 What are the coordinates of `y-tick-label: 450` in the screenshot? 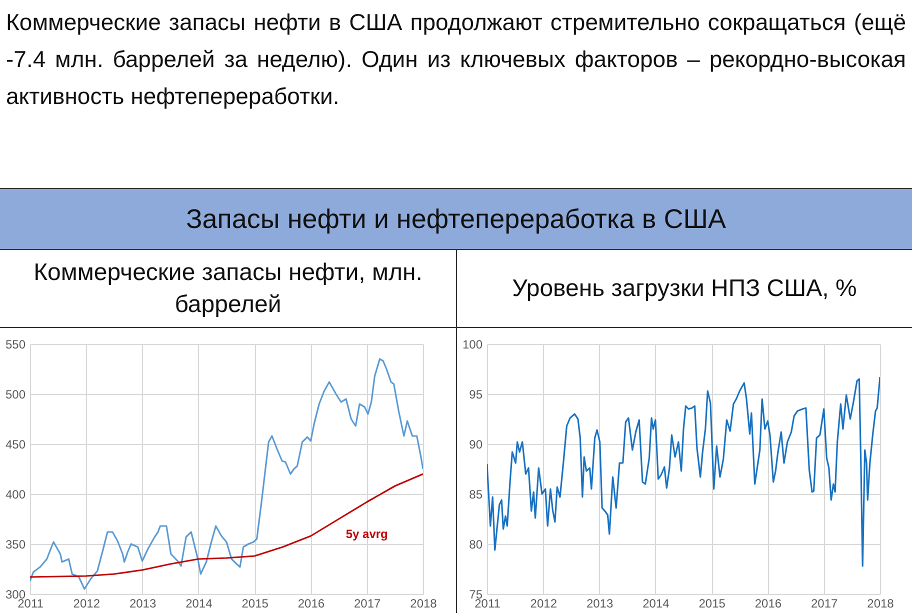 It's located at (15, 445).